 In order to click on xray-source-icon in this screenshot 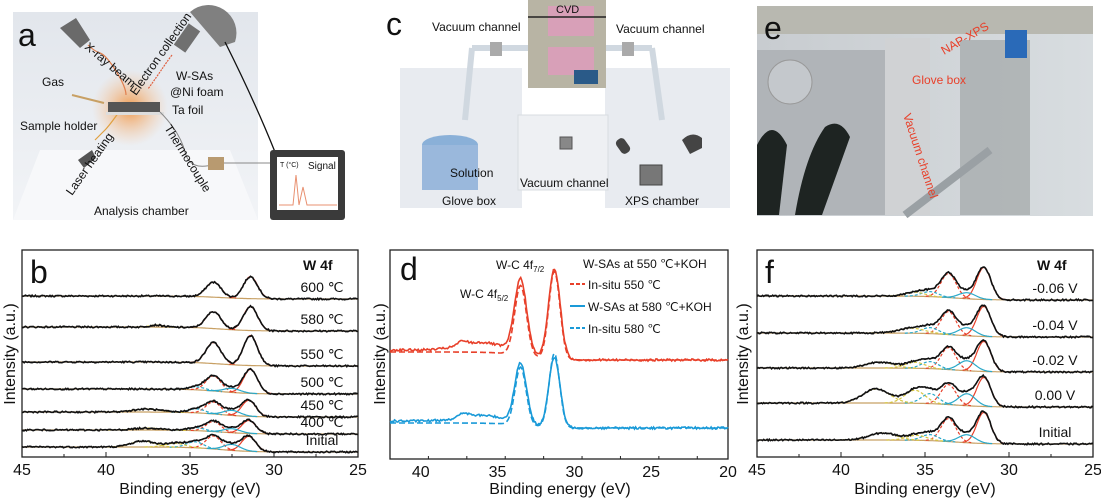, I will do `click(75, 33)`.